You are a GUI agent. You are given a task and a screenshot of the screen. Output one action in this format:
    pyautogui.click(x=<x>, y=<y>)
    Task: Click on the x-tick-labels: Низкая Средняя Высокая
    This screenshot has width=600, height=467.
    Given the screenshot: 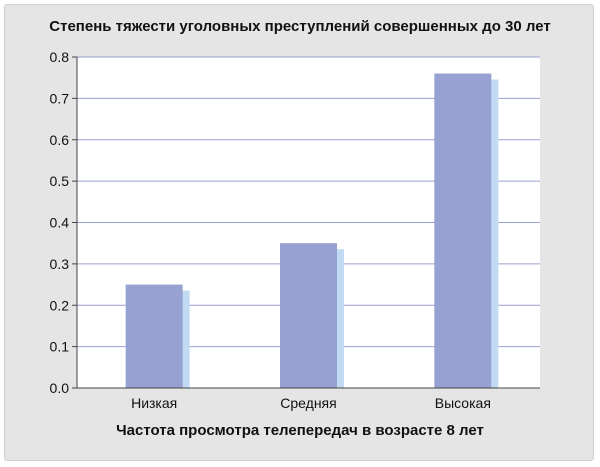 What is the action you would take?
    pyautogui.click(x=311, y=403)
    